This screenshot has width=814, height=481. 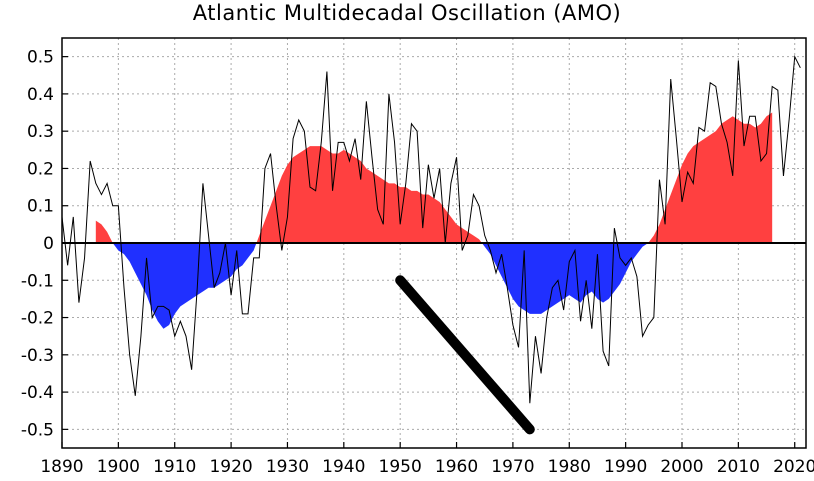 What do you see at coordinates (400, 466) in the screenshot?
I see `x-tick-label: 1950` at bounding box center [400, 466].